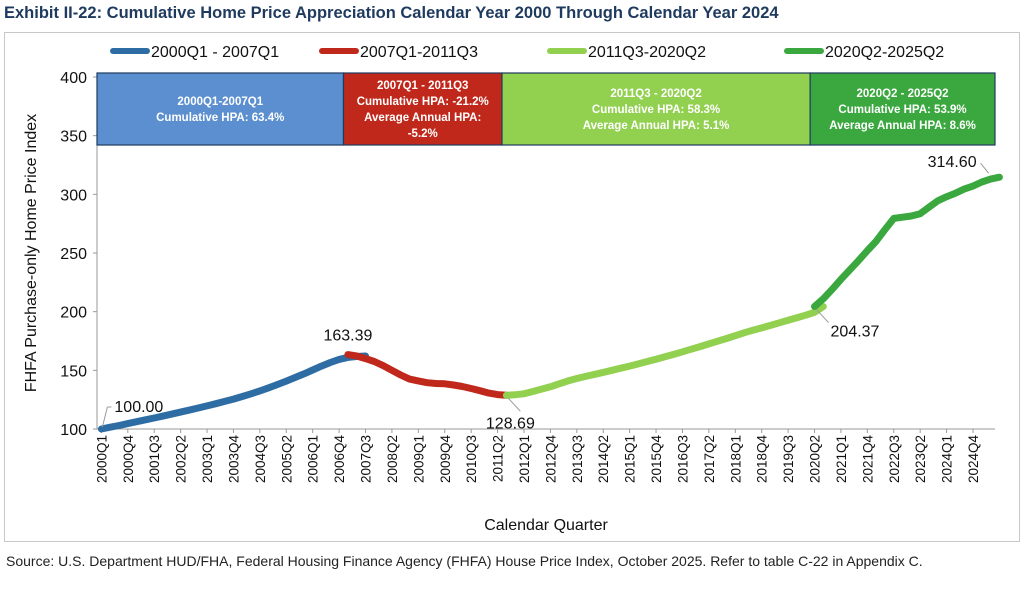  Describe the element at coordinates (423, 102) in the screenshot. I see `period-box-text: Cumulative HPA: -21.2%` at that location.